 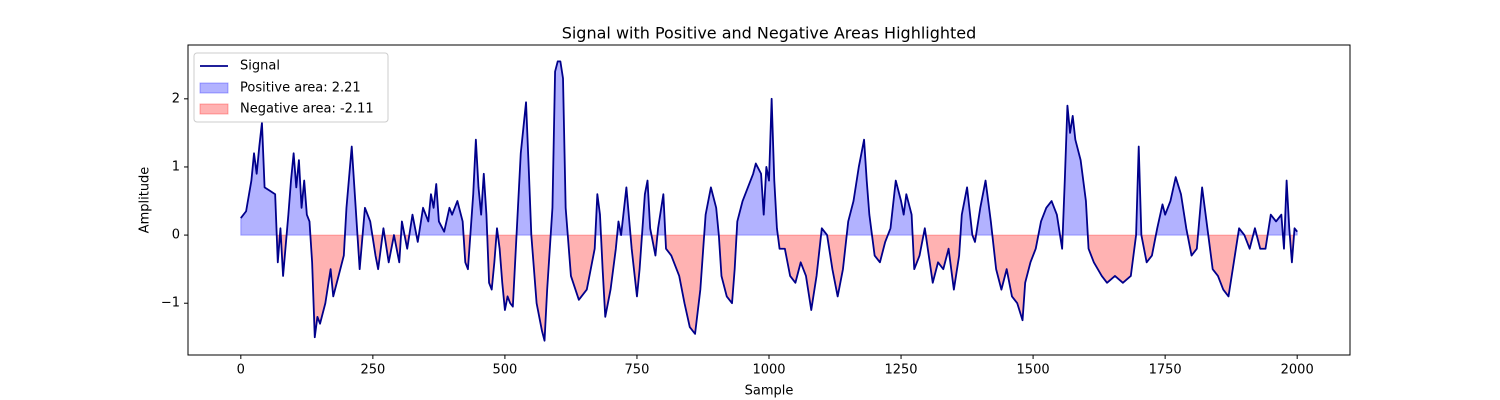 I want to click on x-axis-label: Sample, so click(x=769, y=391).